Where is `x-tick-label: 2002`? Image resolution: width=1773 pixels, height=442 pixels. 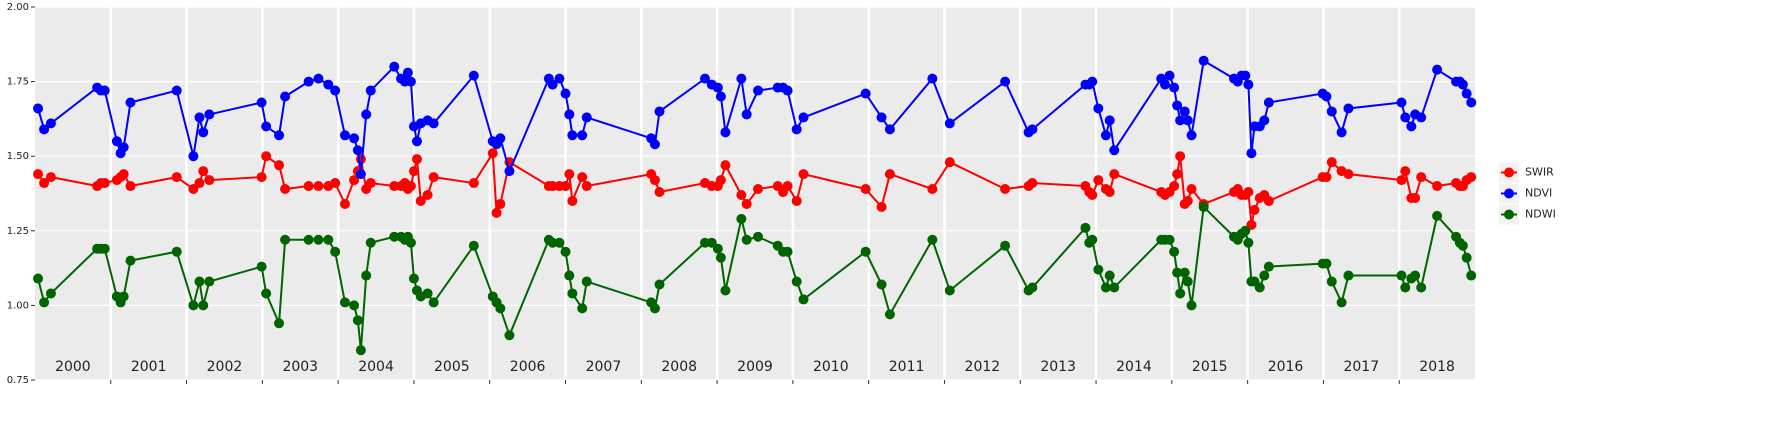 x-tick-label: 2002 is located at coordinates (225, 367).